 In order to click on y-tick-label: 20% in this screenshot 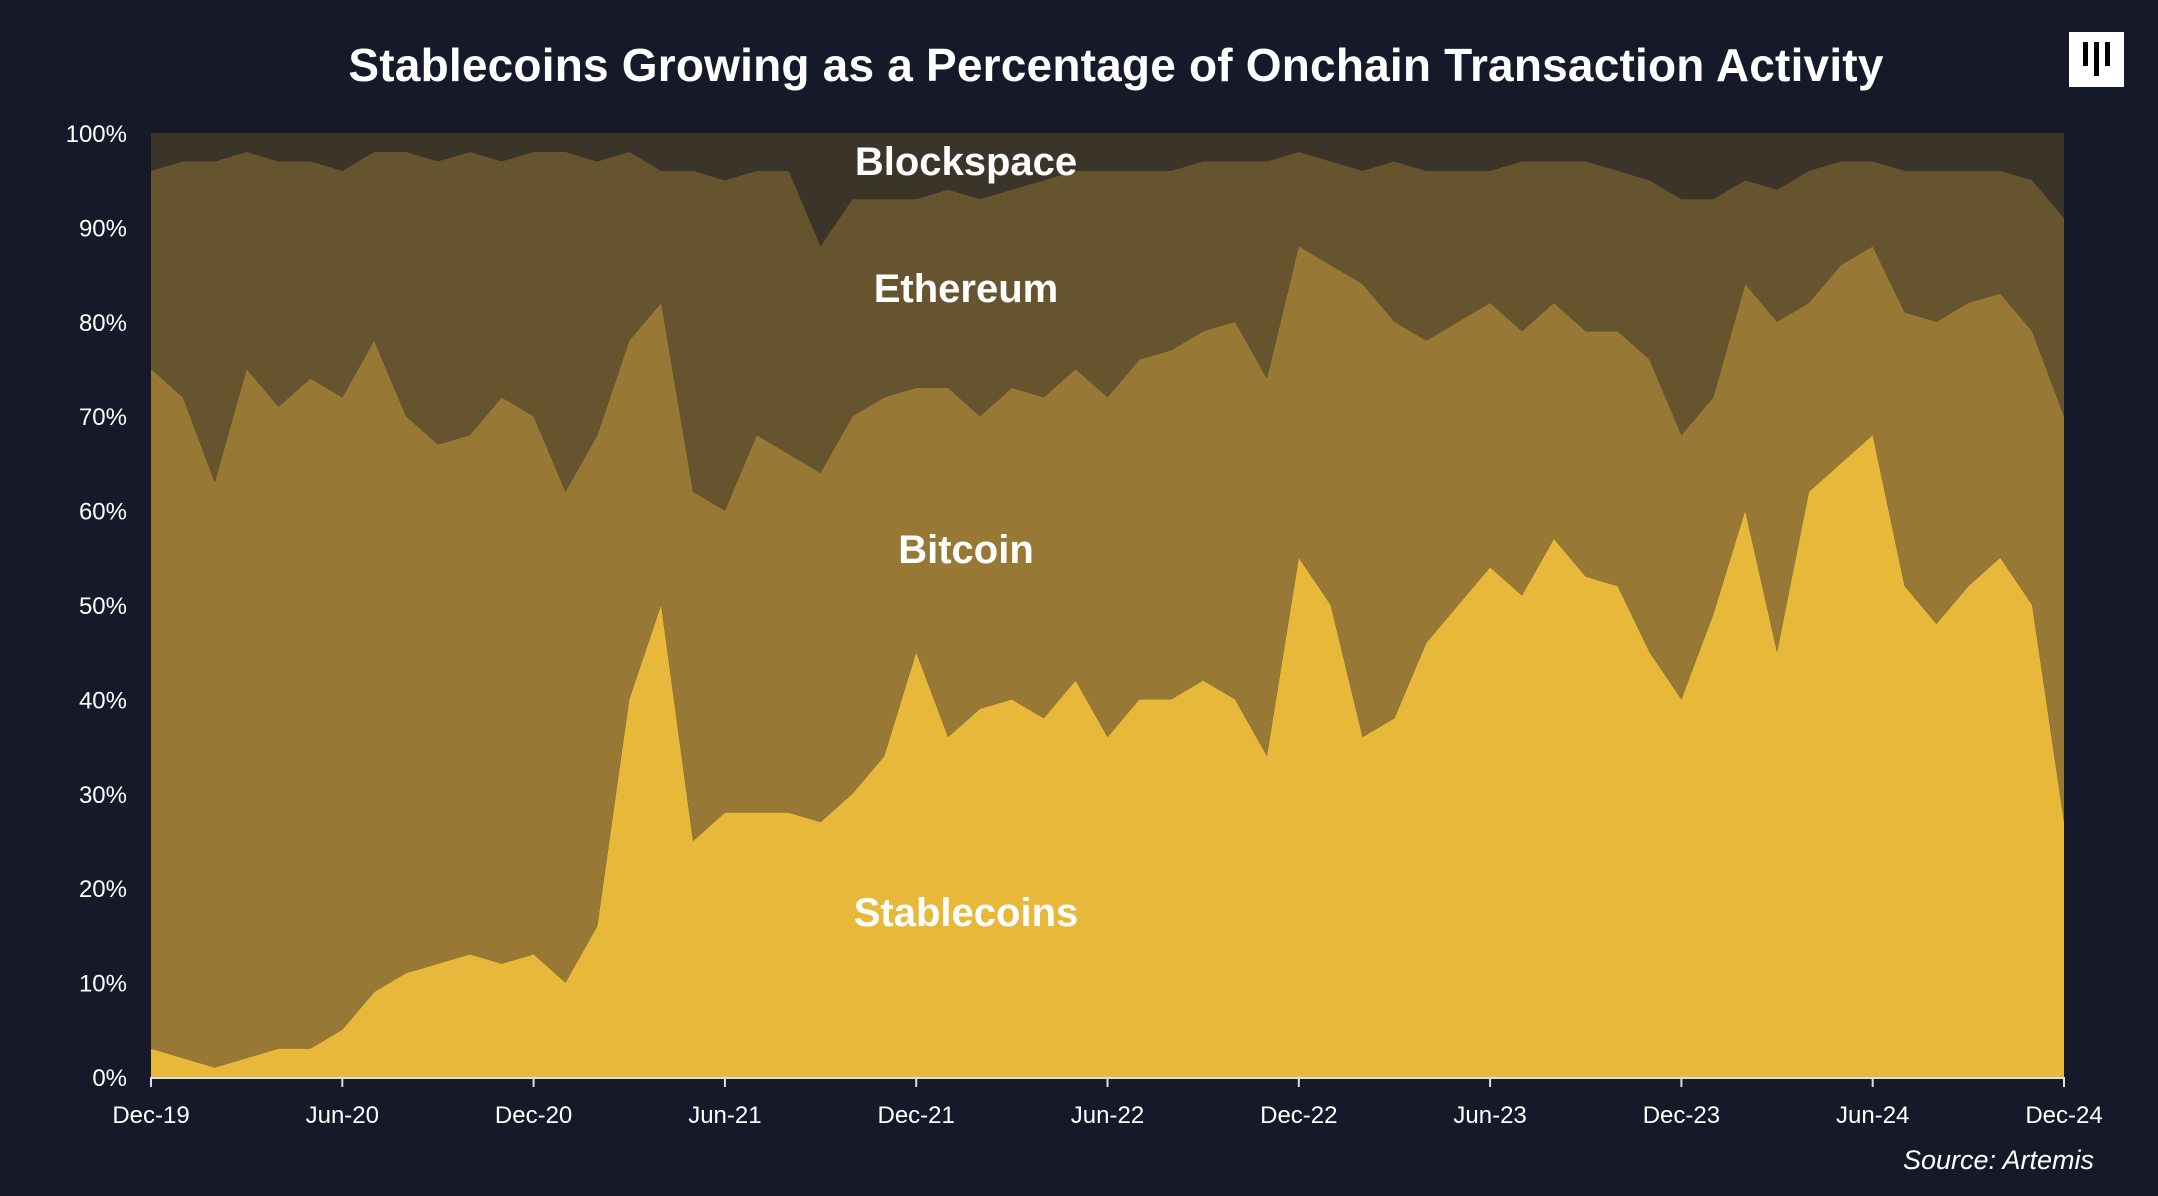, I will do `click(103, 889)`.